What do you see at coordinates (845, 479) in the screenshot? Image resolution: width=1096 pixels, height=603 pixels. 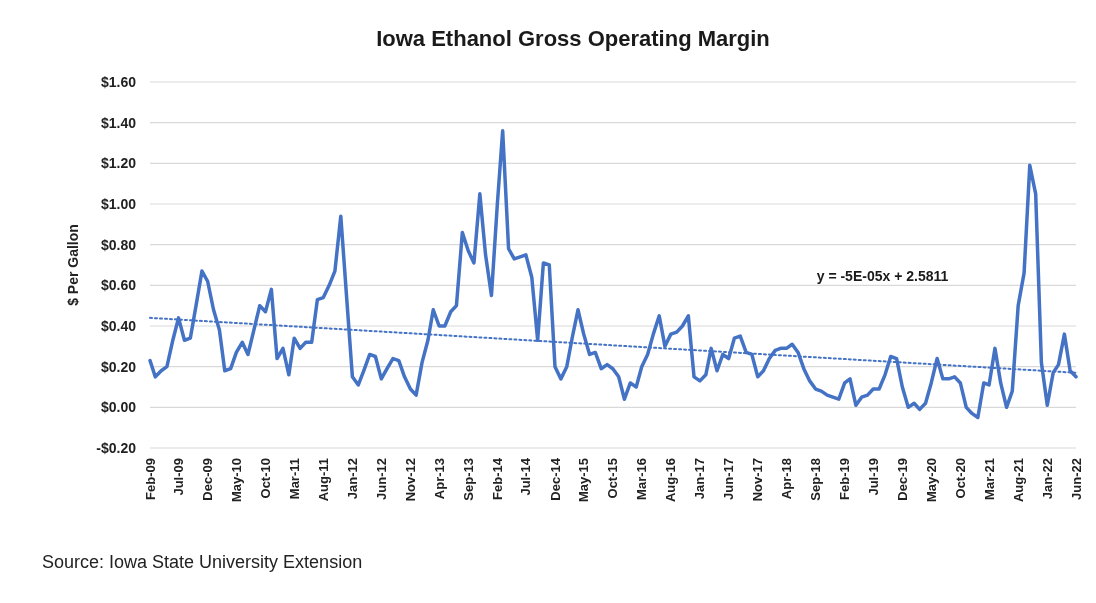 I see `x-tick-label: Feb-19` at bounding box center [845, 479].